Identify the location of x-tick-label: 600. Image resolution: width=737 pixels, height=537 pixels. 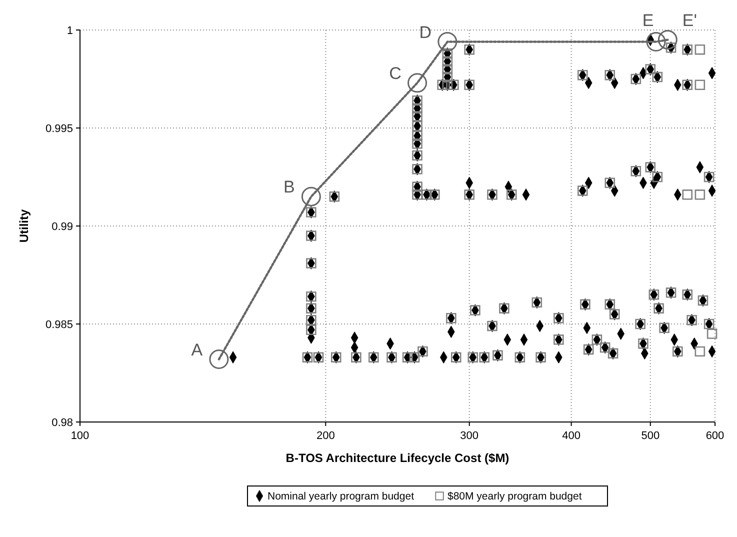
(715, 436).